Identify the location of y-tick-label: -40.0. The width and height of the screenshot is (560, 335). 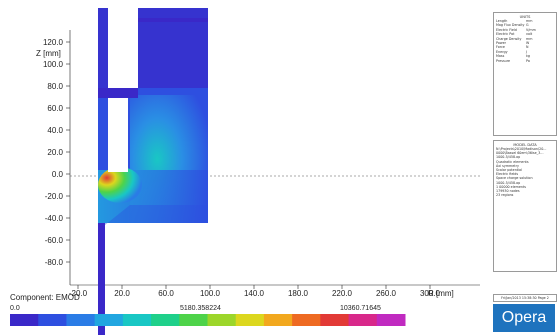
(54, 218).